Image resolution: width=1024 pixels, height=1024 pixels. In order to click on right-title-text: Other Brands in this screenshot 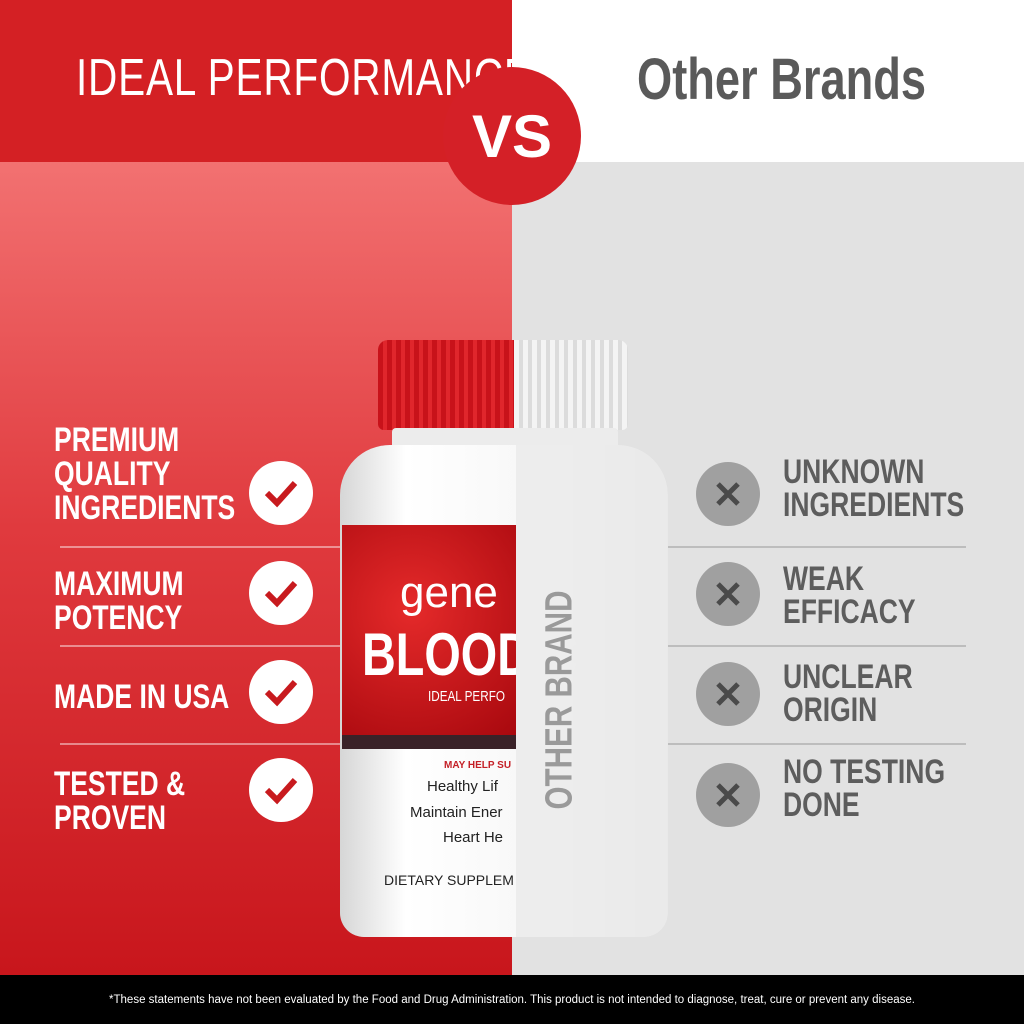, I will do `click(782, 79)`.